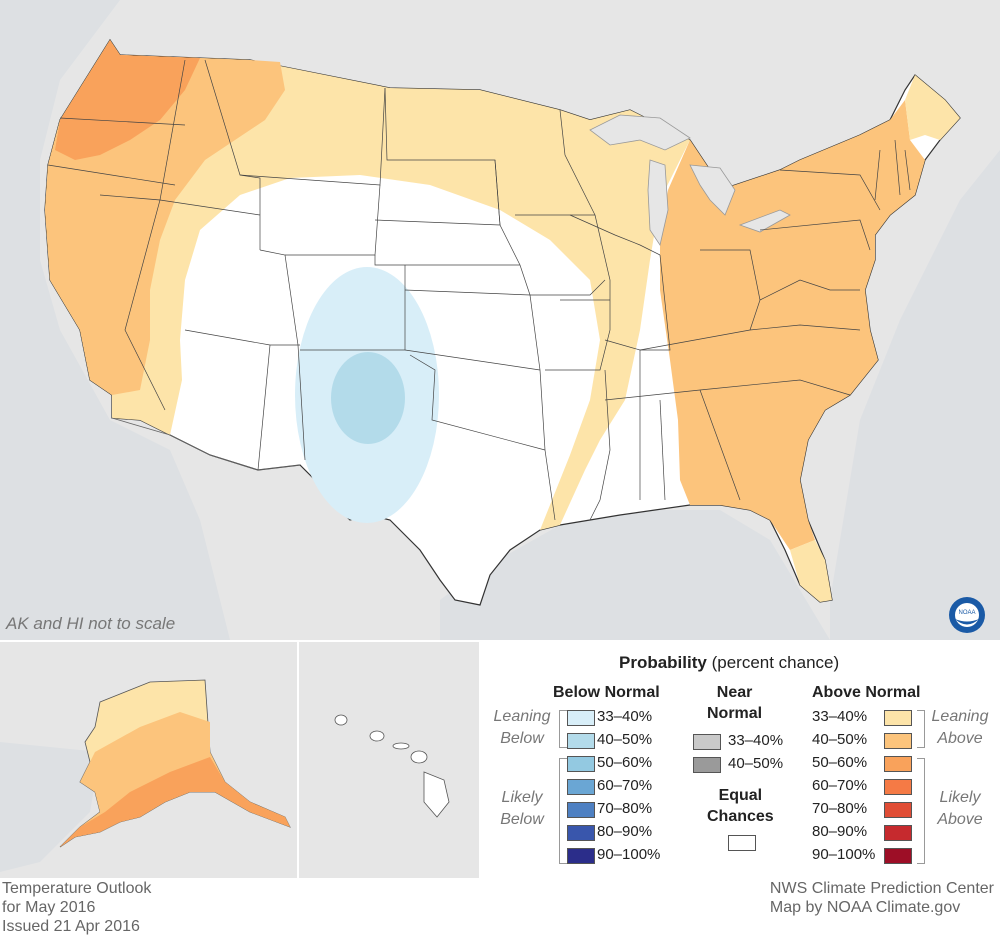  Describe the element at coordinates (840, 785) in the screenshot. I see `above-label-3: 60–70%` at that location.